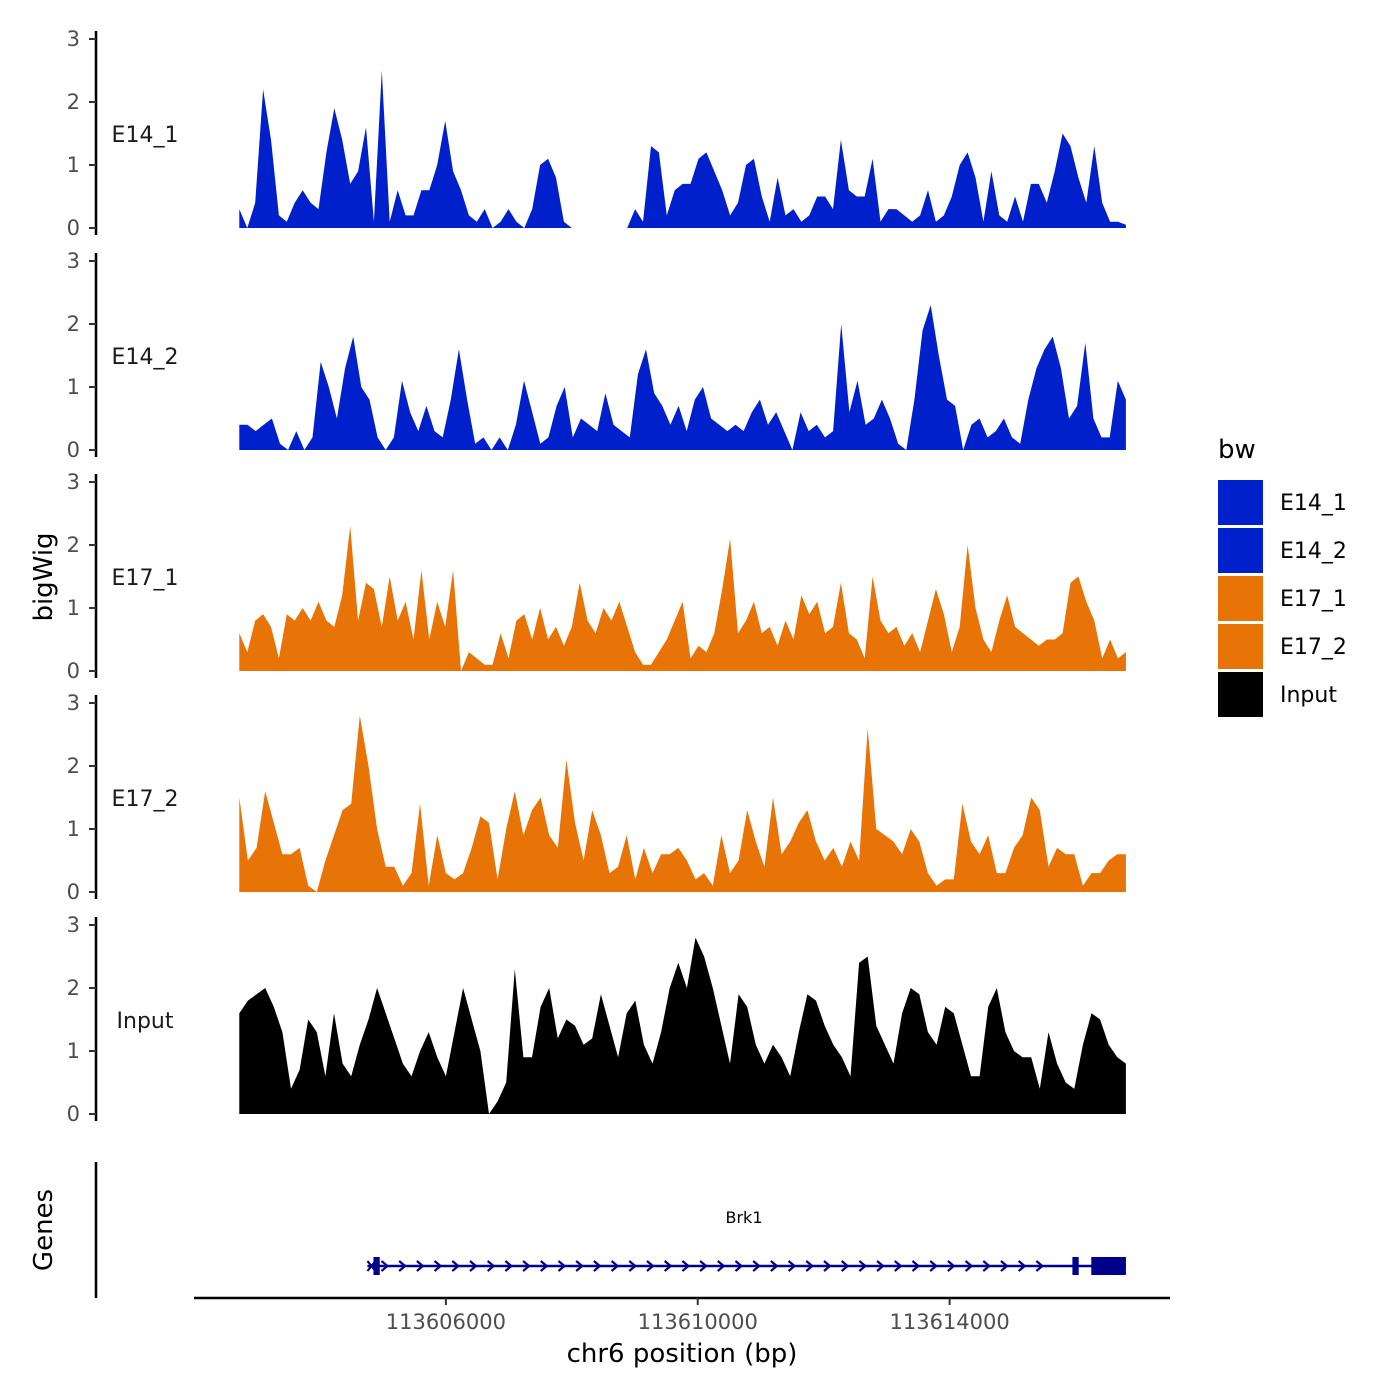  I want to click on track-E14_1: 0 1 2 3 E14_1, so click(596, 133).